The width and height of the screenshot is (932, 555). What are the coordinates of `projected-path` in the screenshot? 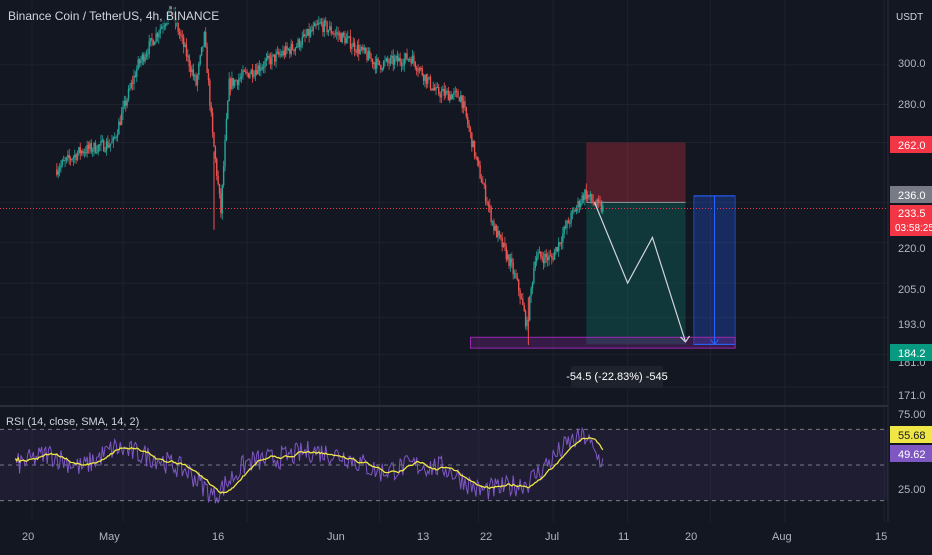 It's located at (640, 272).